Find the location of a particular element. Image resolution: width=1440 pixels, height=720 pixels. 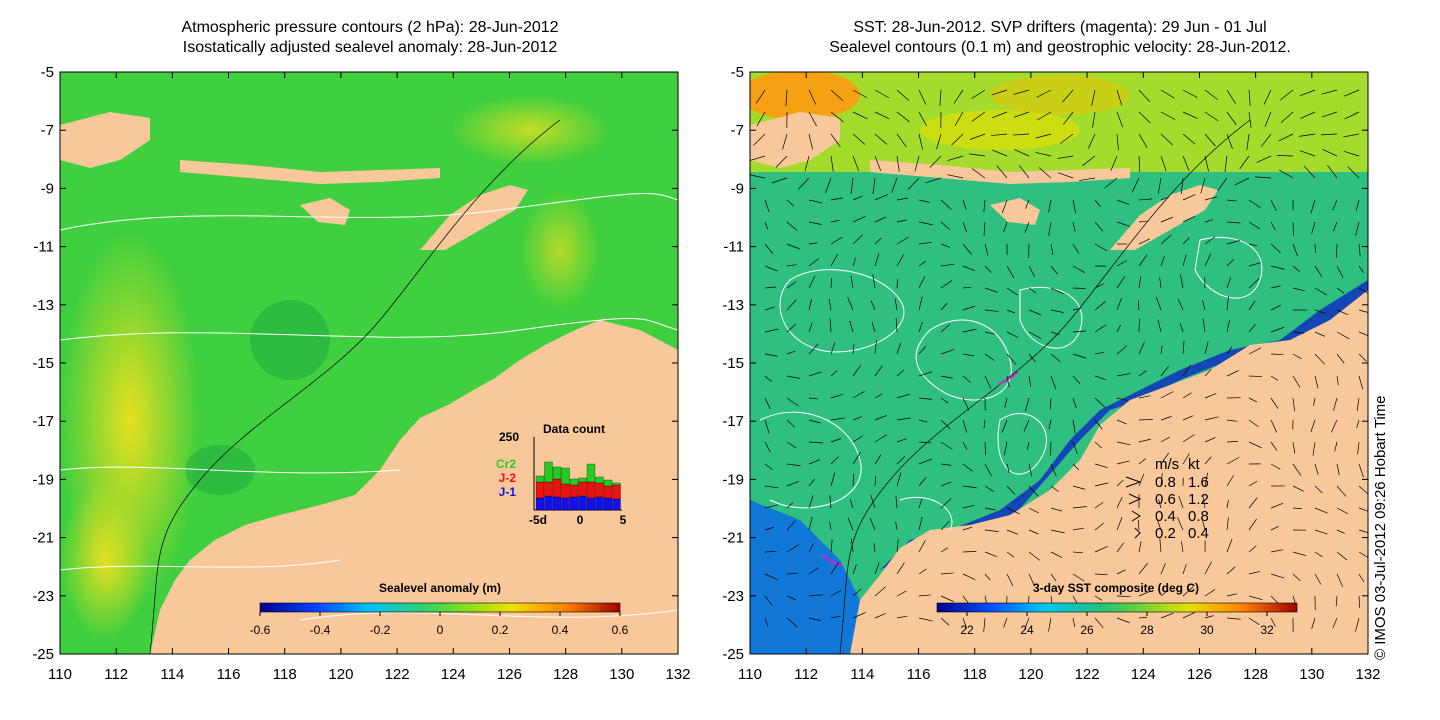

y-tick-label: -9 is located at coordinates (47, 188).